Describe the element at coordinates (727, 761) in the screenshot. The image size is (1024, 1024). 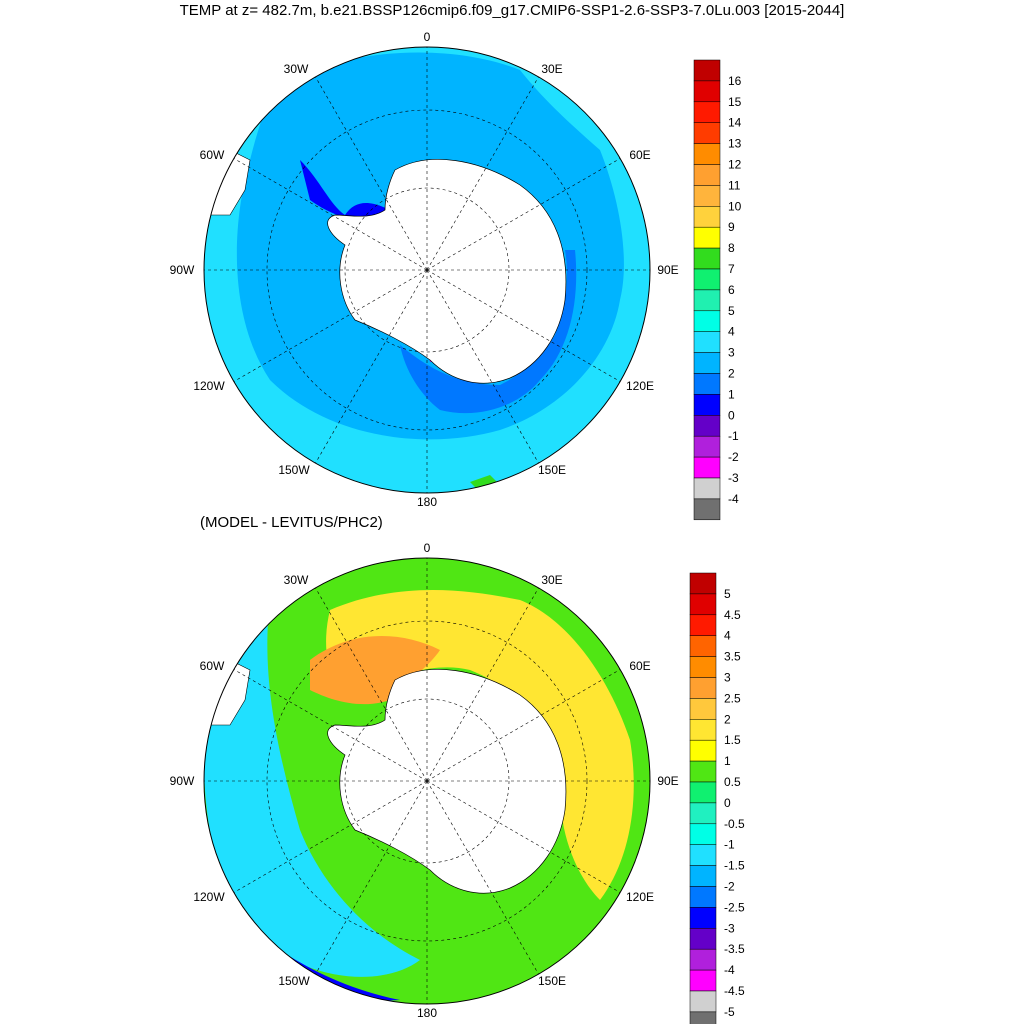
I see `bottom-colorbar-label: 1` at that location.